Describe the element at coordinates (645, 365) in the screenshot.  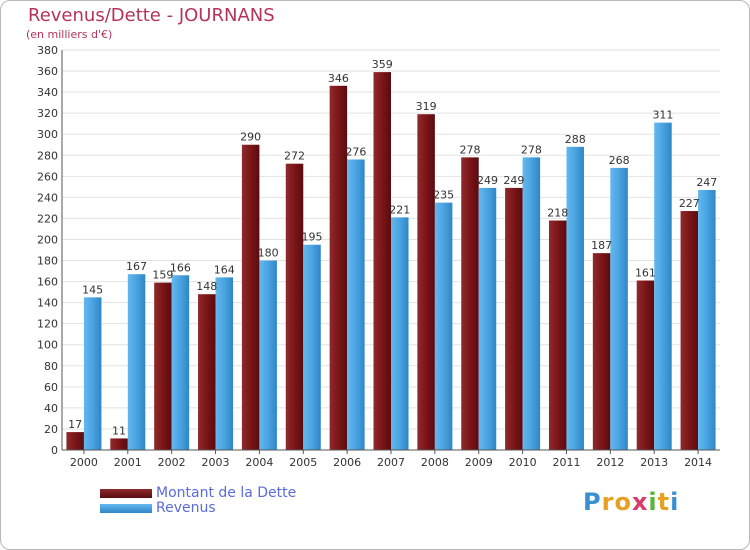
I see `bar-debt-2013` at that location.